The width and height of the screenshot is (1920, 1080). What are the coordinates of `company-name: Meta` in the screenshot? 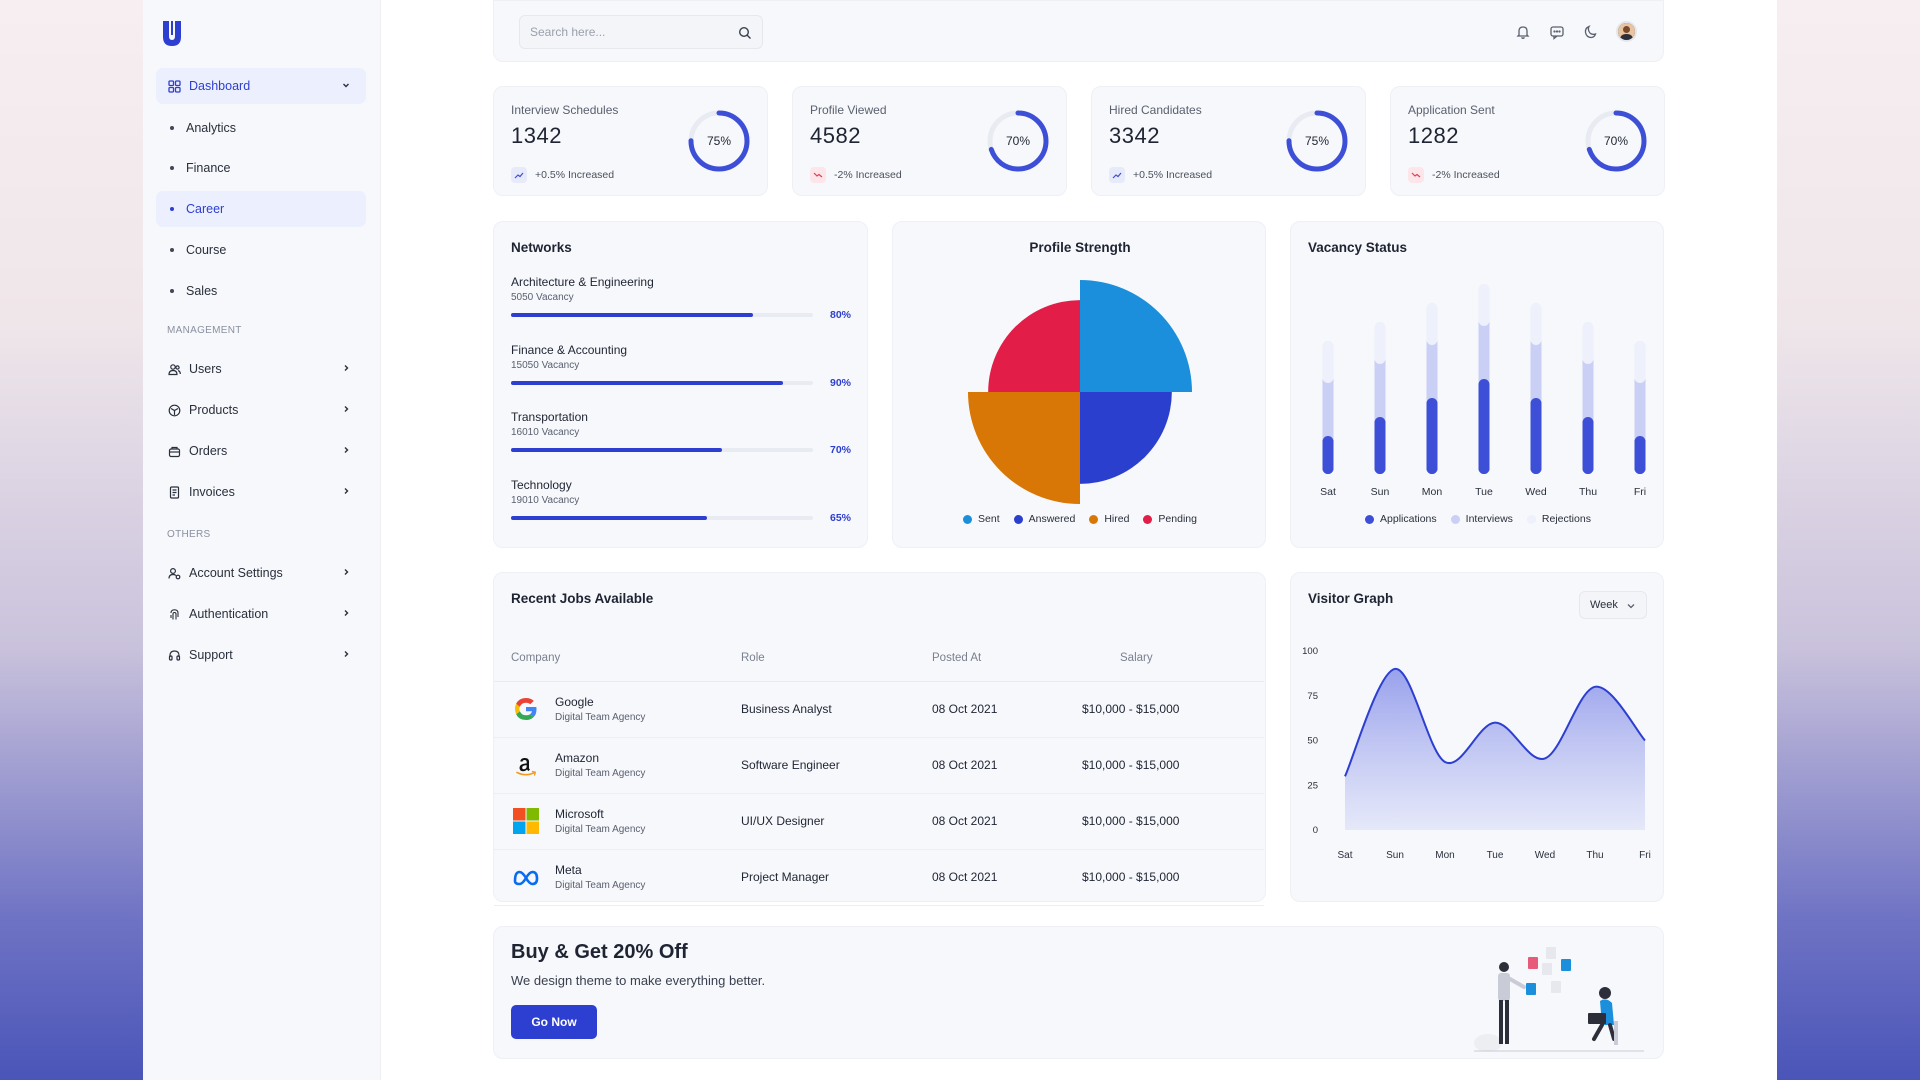 It's located at (568, 870).